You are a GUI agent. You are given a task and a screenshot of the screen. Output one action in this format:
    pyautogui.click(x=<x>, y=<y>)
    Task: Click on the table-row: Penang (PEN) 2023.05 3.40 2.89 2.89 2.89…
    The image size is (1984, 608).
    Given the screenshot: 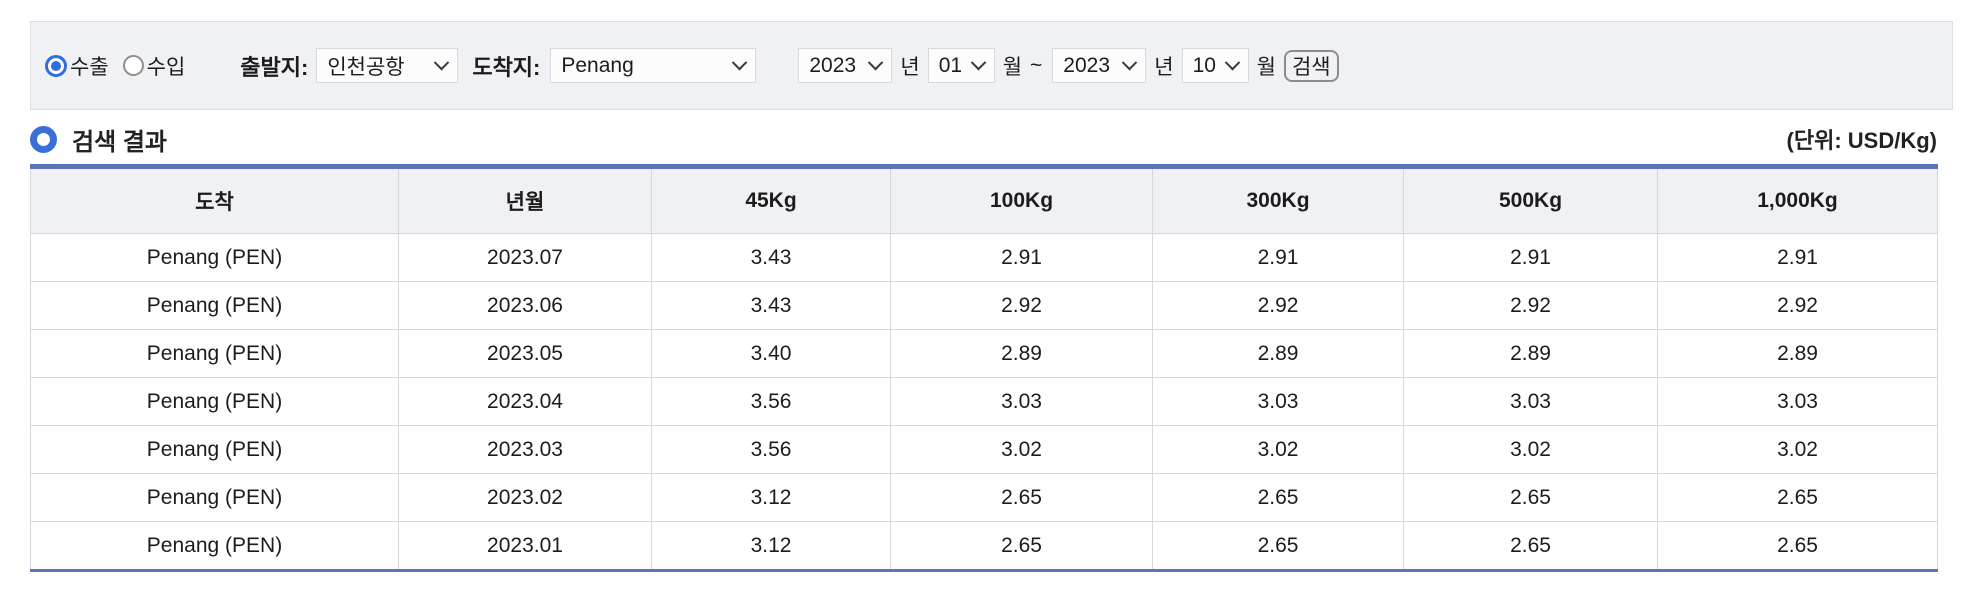 What is the action you would take?
    pyautogui.click(x=984, y=353)
    